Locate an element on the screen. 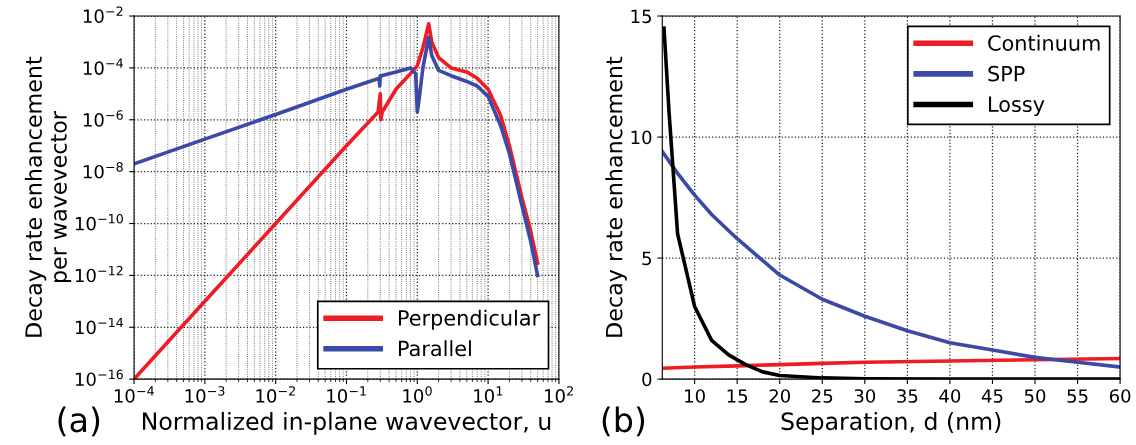 This screenshot has width=1136, height=445. x-tick-label: 50 is located at coordinates (1035, 396).